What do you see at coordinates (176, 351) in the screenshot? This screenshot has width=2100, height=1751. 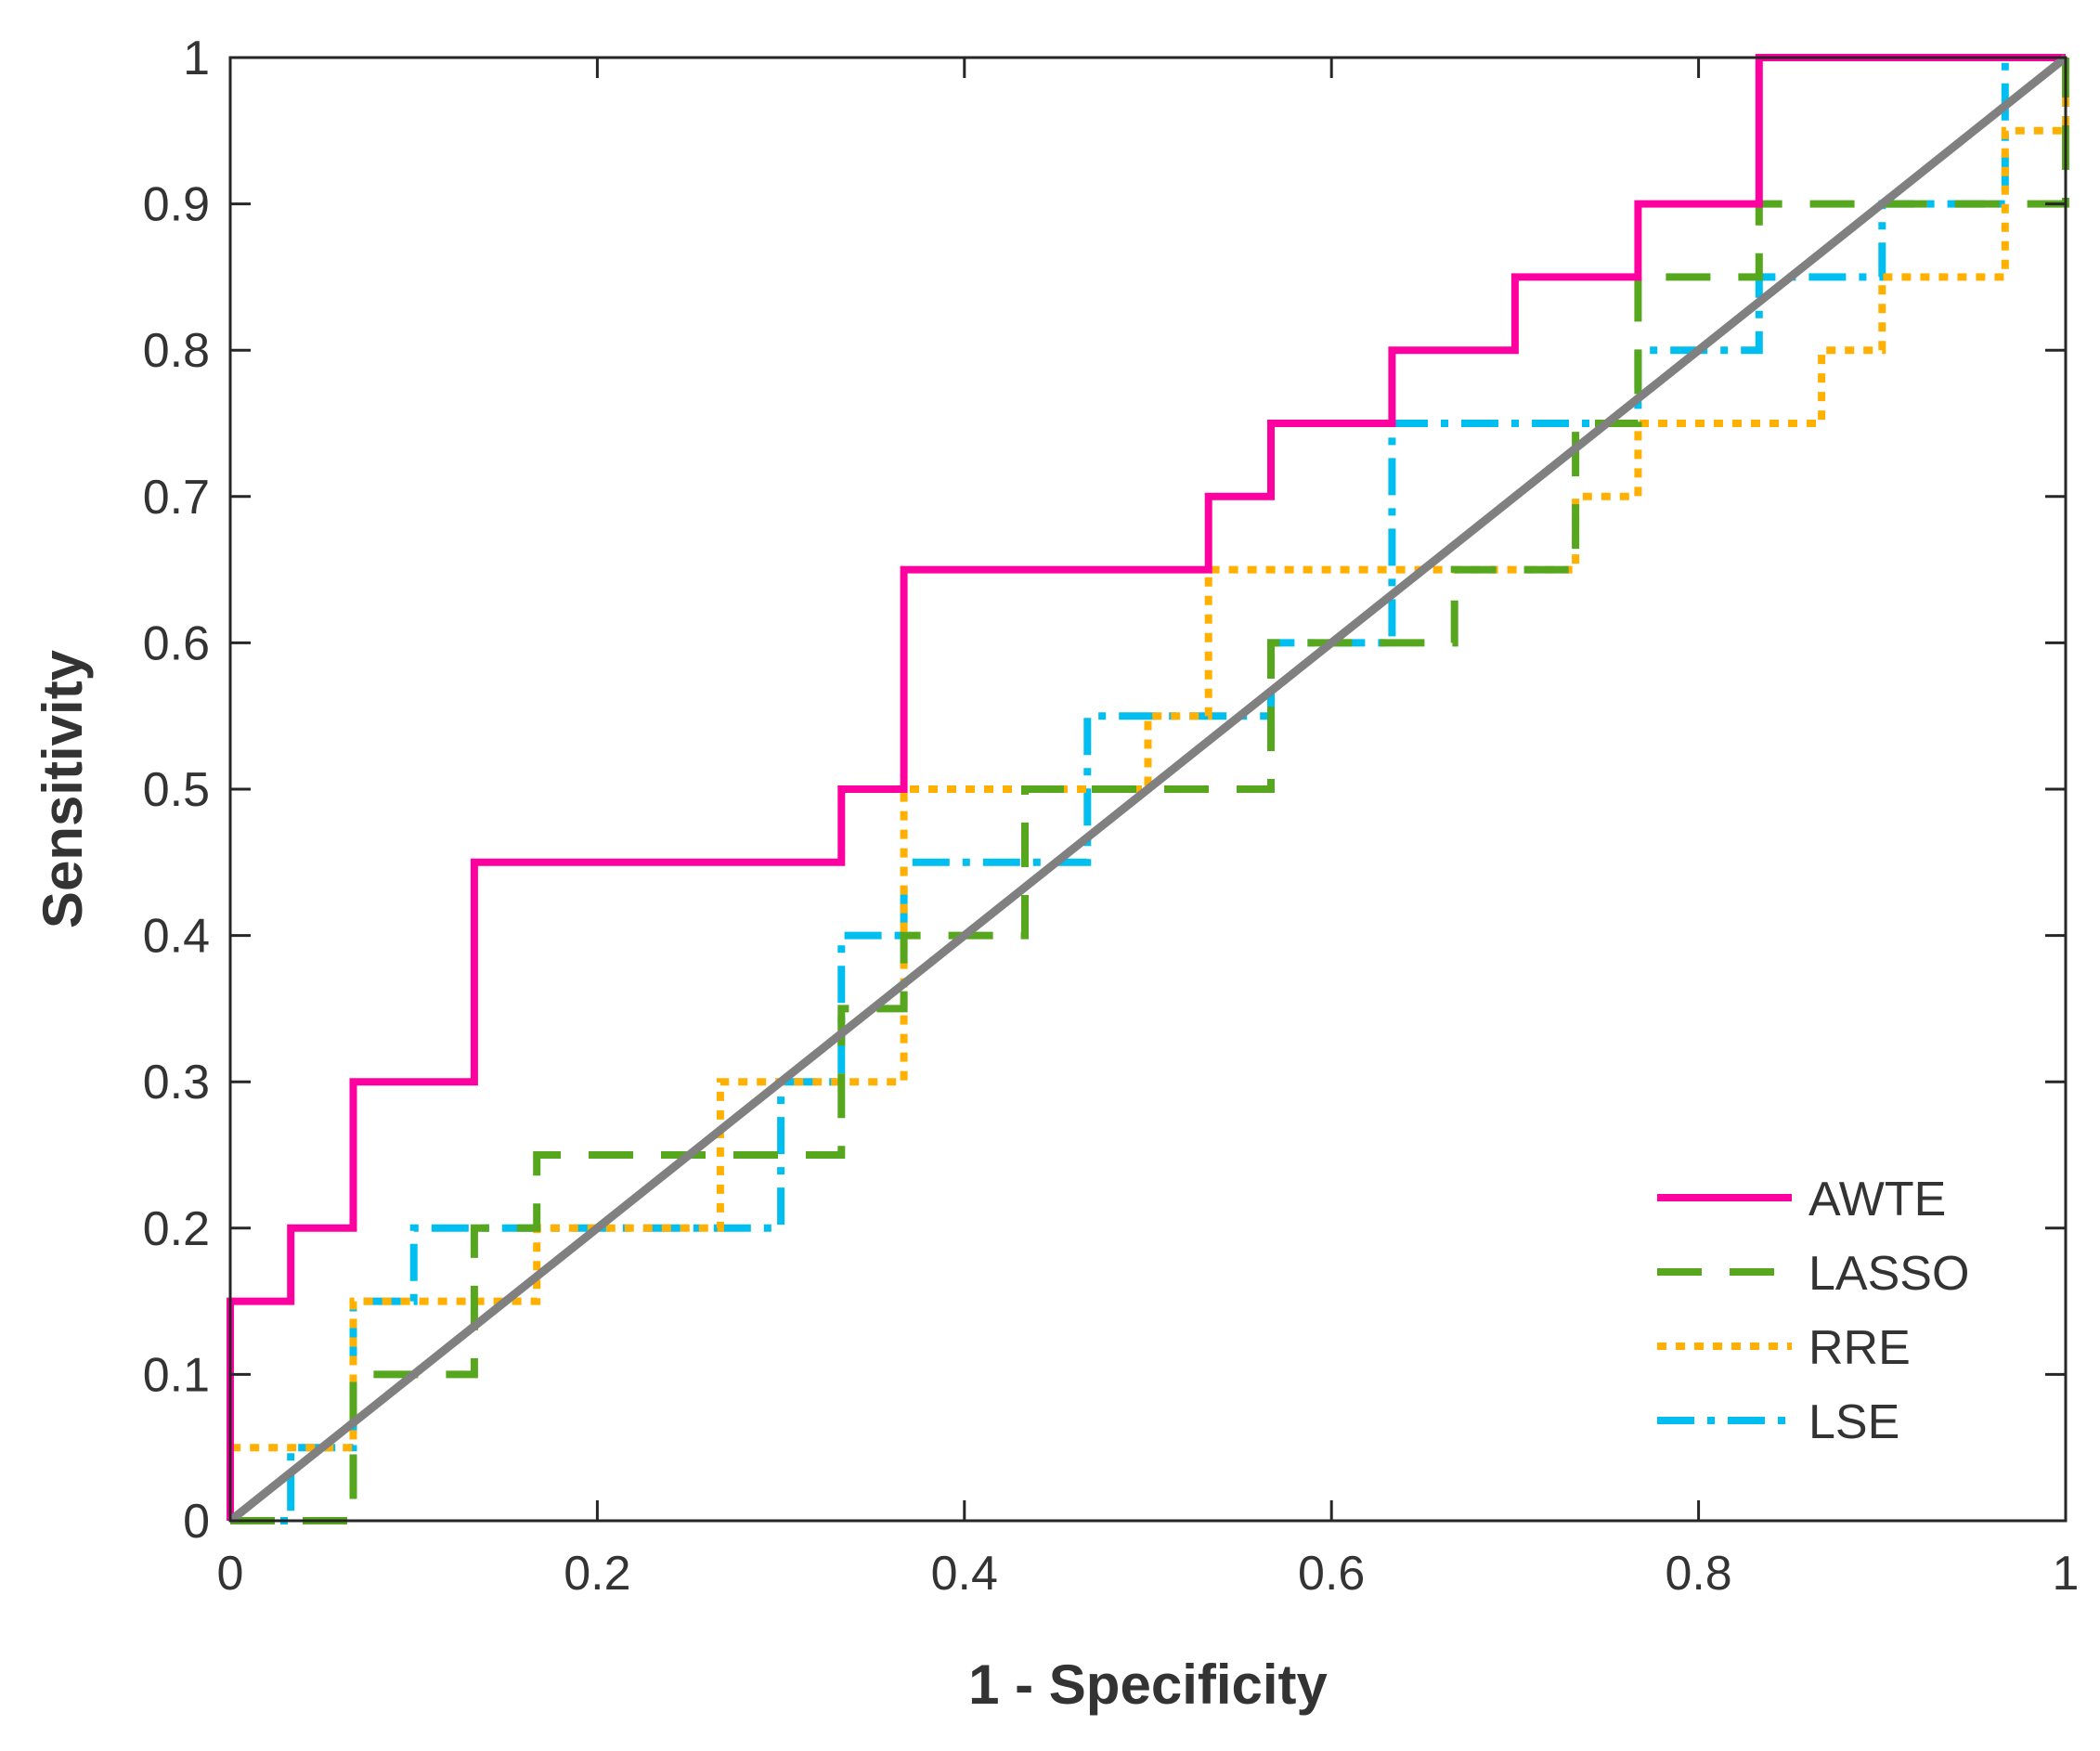 I see `y-tick-label: 0.8` at bounding box center [176, 351].